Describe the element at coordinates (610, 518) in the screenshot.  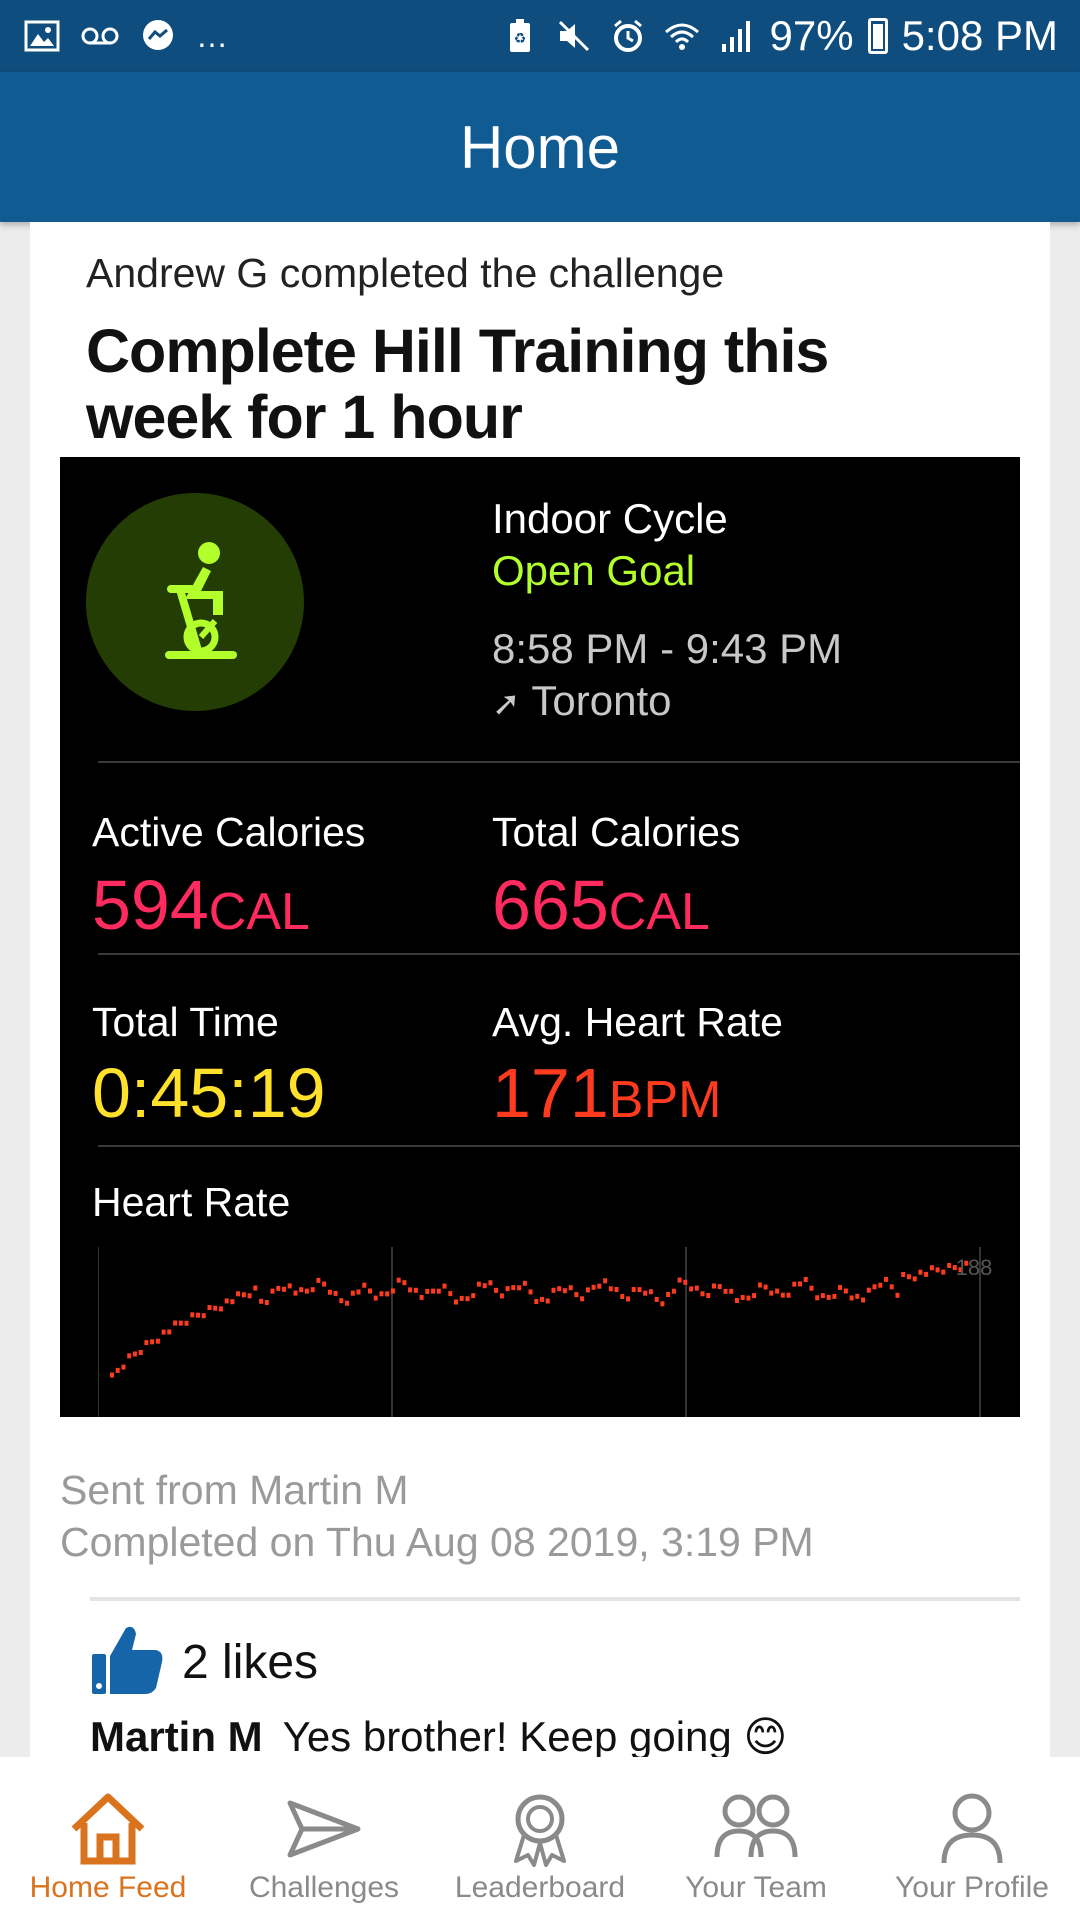
I see `workout-type: Indoor Cycle` at that location.